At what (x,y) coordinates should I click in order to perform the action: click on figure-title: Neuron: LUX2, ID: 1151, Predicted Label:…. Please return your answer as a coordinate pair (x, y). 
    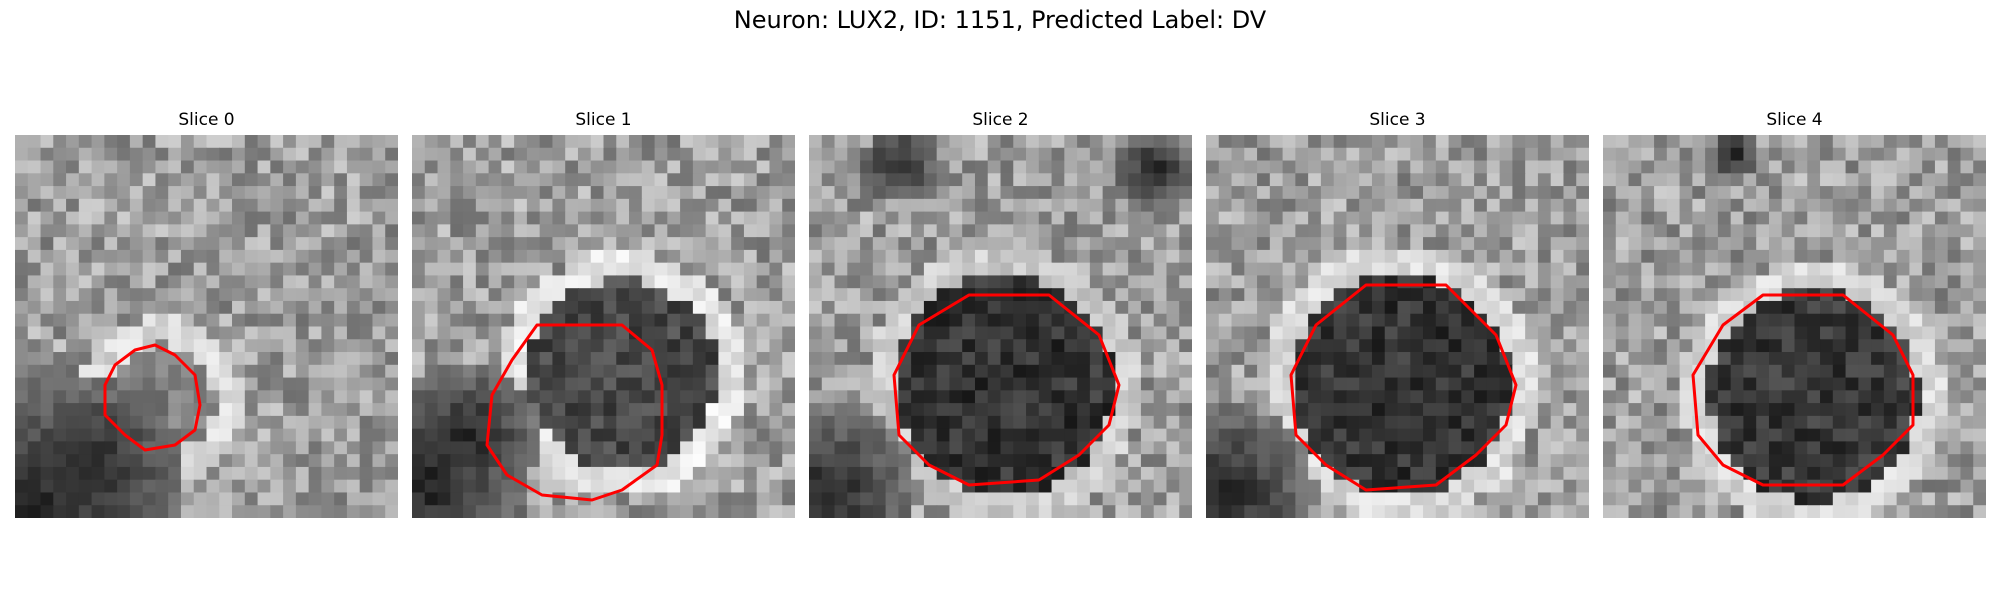
    Looking at the image, I should click on (1000, 20).